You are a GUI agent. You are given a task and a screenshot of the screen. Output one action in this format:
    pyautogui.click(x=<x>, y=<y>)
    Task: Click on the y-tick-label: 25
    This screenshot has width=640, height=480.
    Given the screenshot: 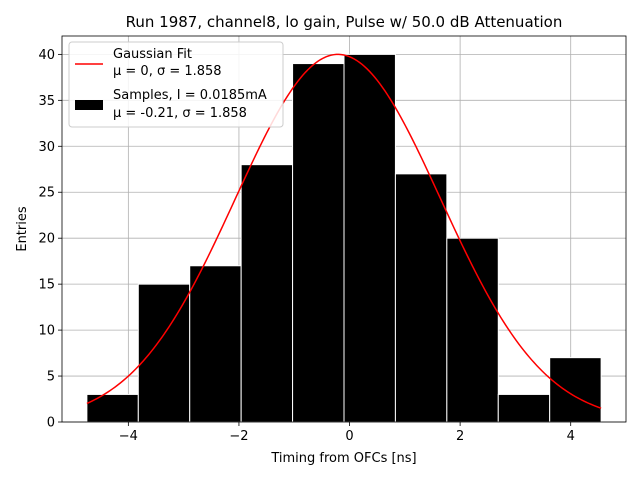 What is the action you would take?
    pyautogui.click(x=46, y=193)
    